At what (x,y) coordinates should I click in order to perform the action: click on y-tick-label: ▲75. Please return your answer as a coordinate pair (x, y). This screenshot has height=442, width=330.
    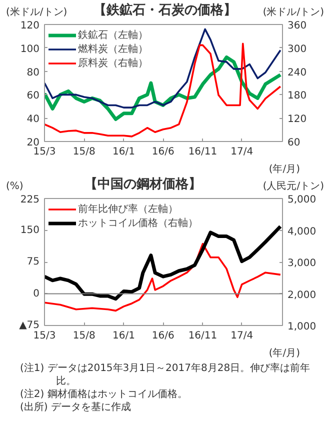
    Looking at the image, I should click on (29, 325).